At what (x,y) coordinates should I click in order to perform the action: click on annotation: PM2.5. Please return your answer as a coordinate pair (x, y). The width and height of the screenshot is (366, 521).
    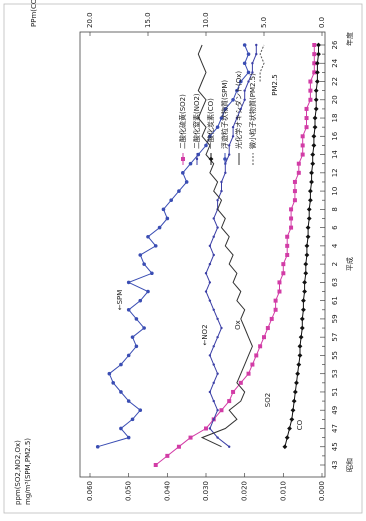
    Looking at the image, I should click on (275, 84).